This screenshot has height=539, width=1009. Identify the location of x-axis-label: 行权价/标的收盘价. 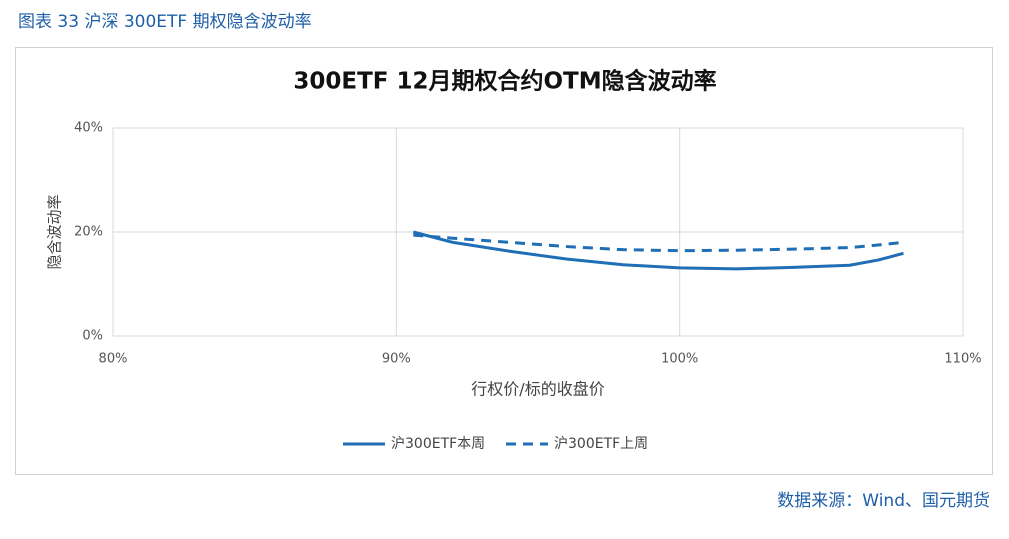
(537, 389).